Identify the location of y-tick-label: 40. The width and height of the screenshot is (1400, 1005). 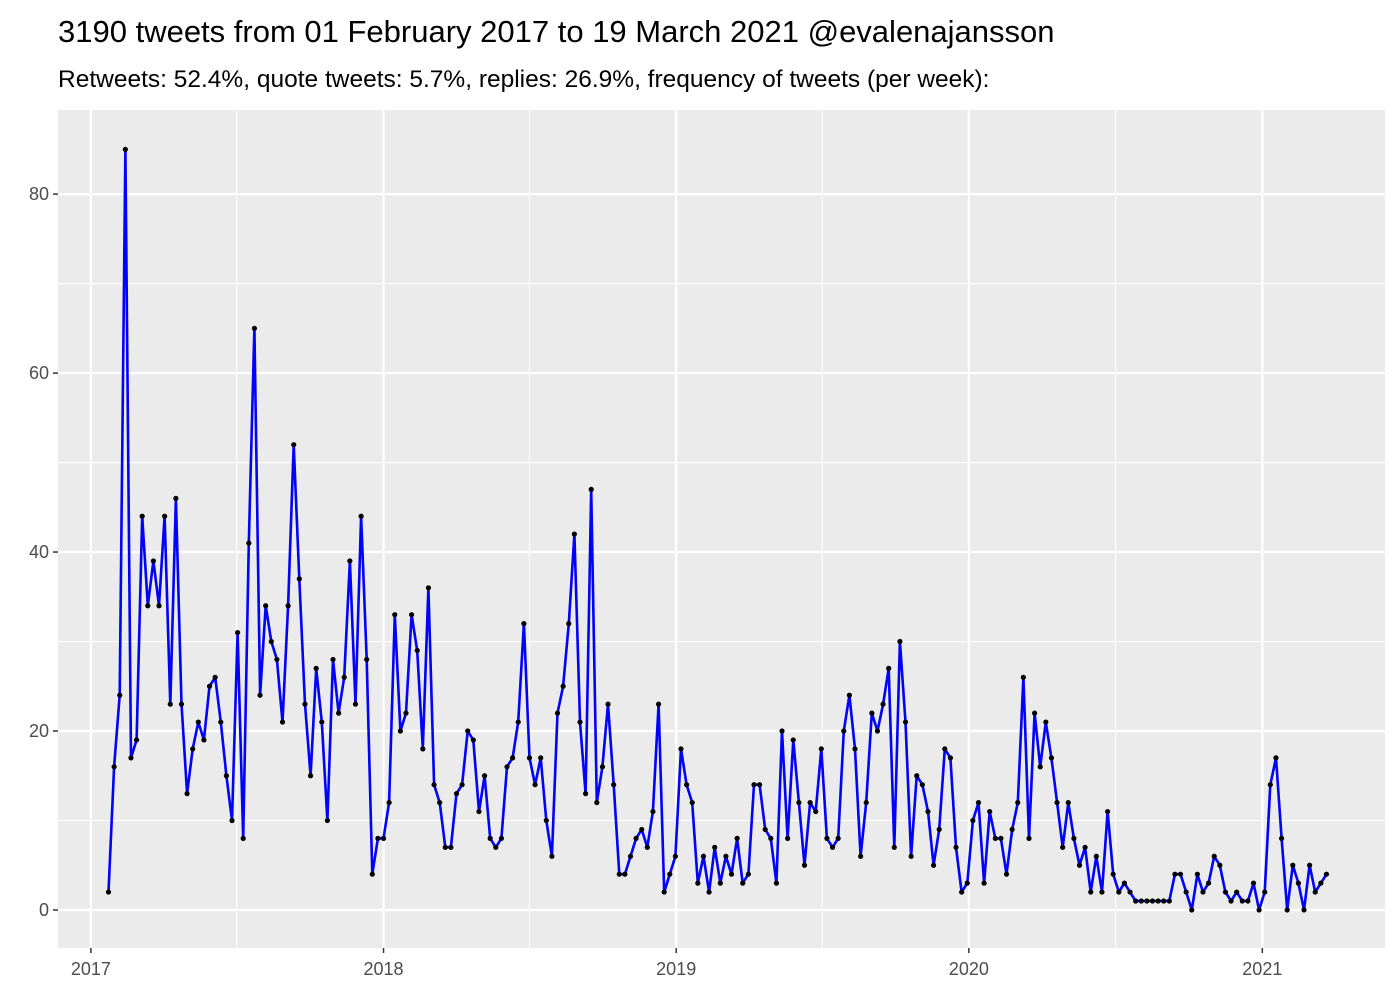
(39, 552).